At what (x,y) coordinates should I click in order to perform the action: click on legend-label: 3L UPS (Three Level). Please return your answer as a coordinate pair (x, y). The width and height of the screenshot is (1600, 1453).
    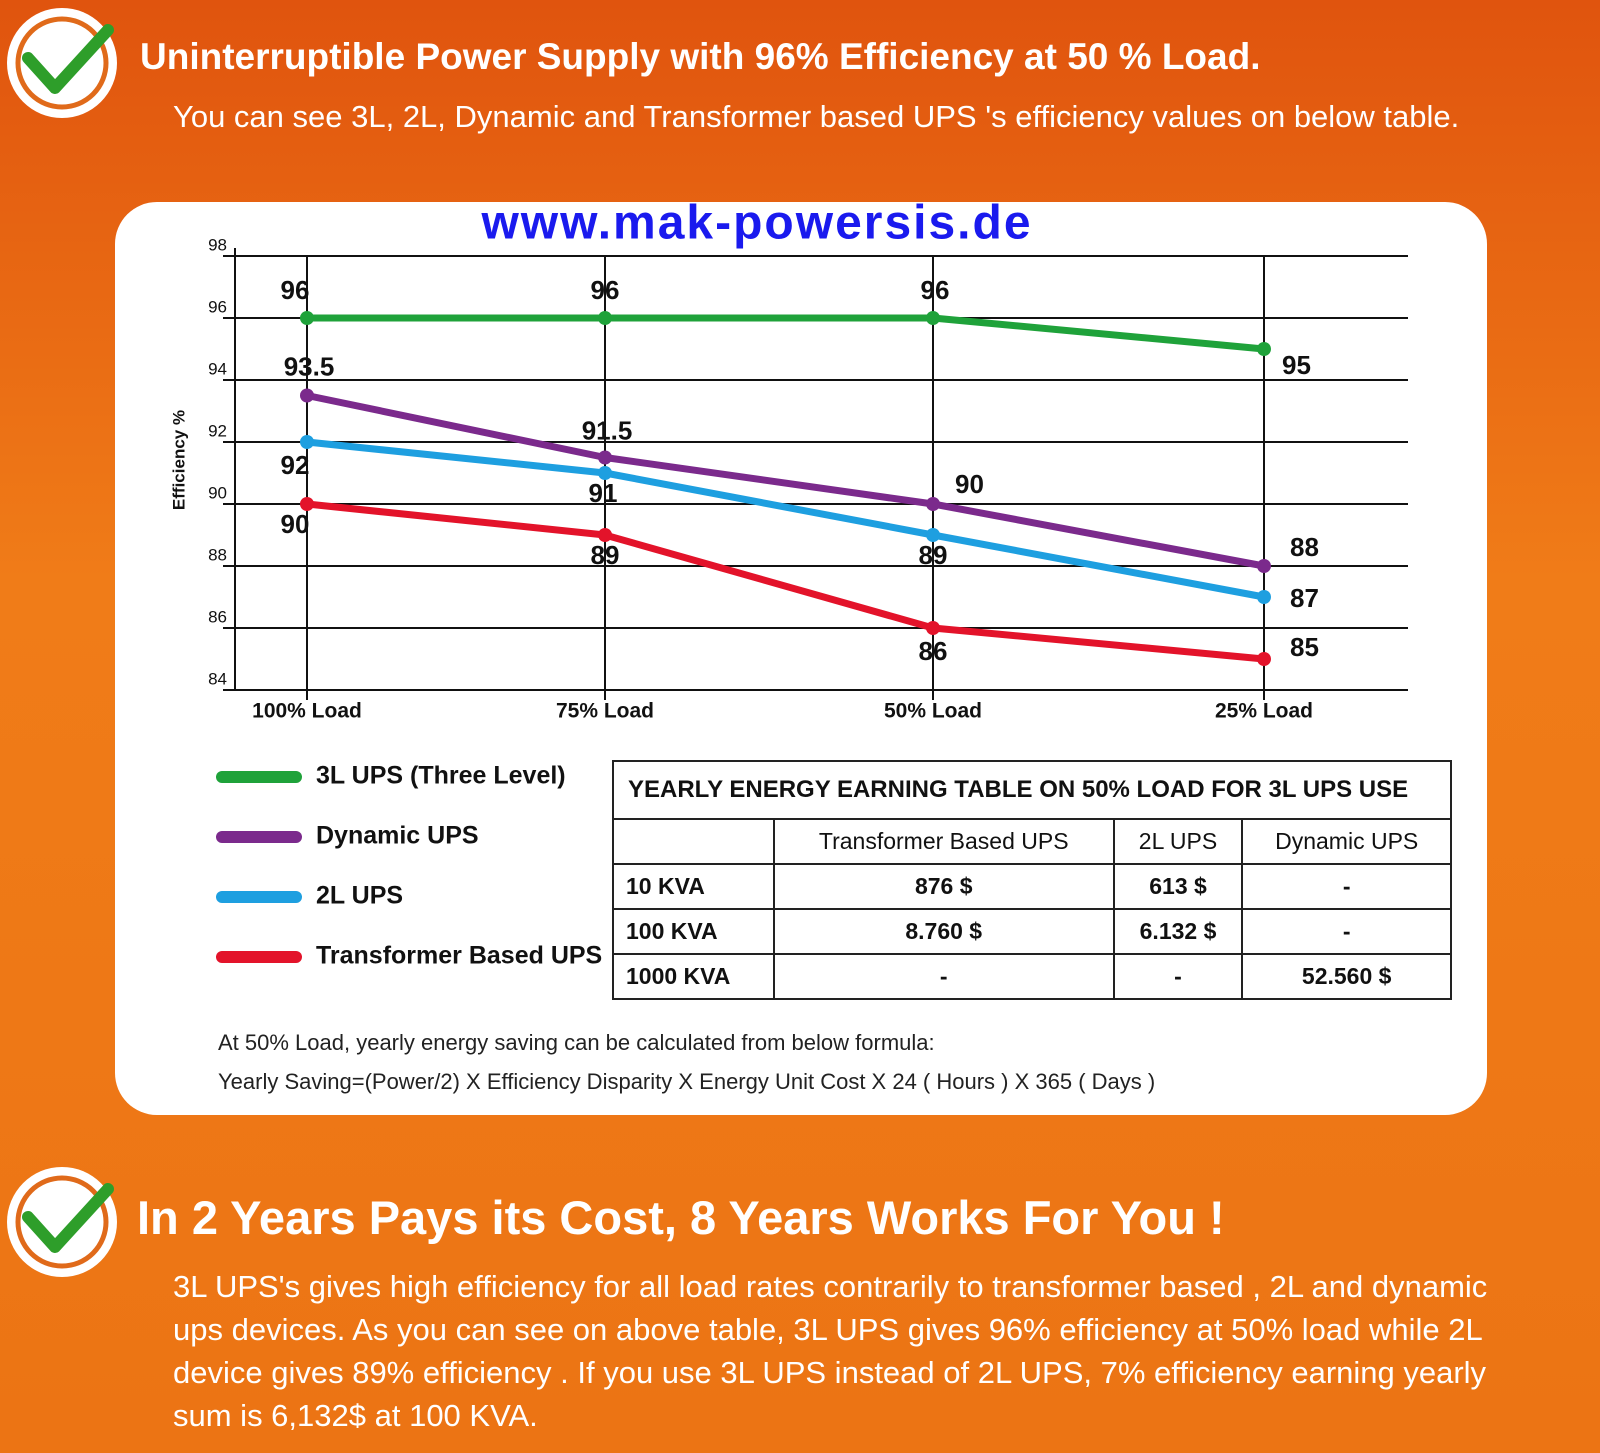
    Looking at the image, I should click on (441, 776).